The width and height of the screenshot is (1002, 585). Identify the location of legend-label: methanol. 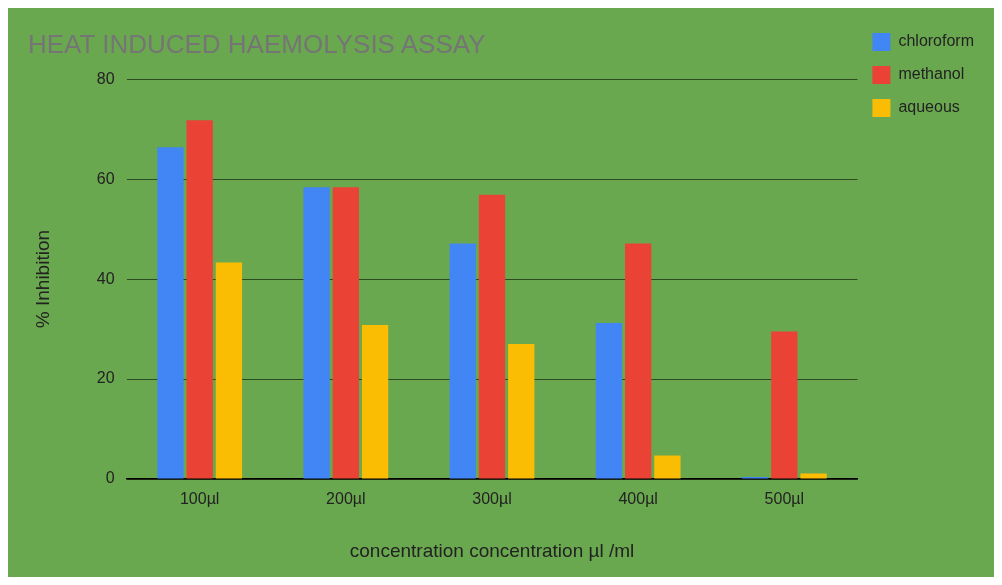
(931, 74).